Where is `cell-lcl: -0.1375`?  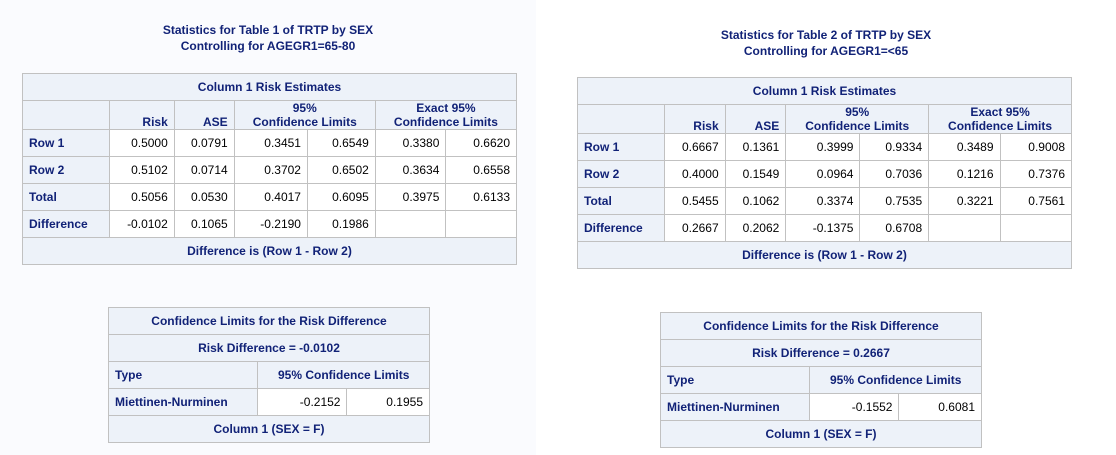 cell-lcl: -0.1375 is located at coordinates (823, 228).